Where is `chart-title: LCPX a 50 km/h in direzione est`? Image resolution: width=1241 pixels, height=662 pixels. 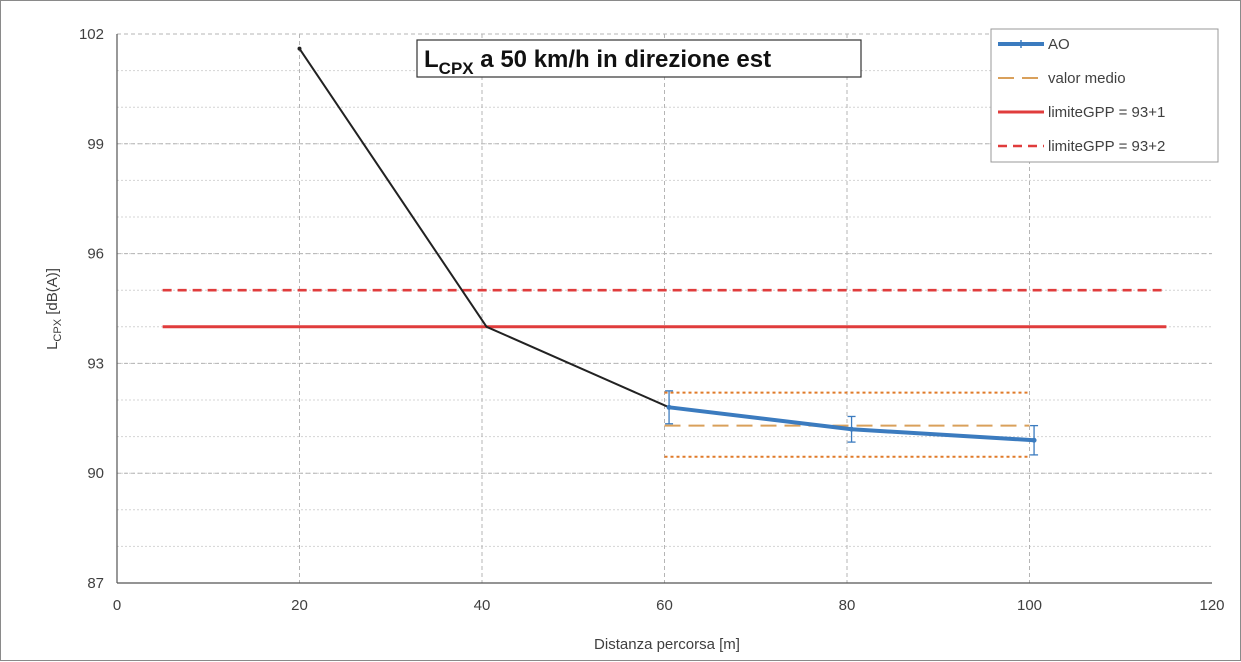
chart-title: LCPX a 50 km/h in direzione est is located at coordinates (639, 58).